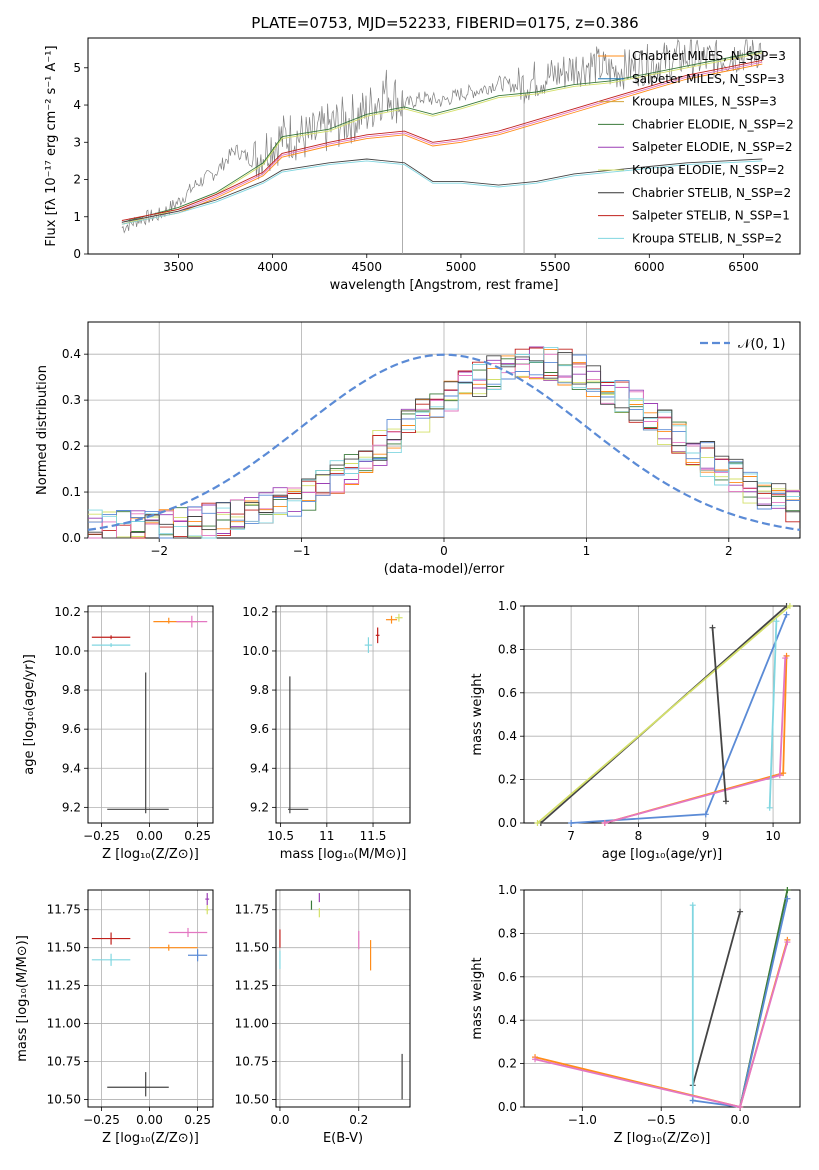 Image resolution: width=819 pixels, height=1170 pixels. I want to click on mass-vs-Z-ytick-label-5: 11.75, so click(64, 910).